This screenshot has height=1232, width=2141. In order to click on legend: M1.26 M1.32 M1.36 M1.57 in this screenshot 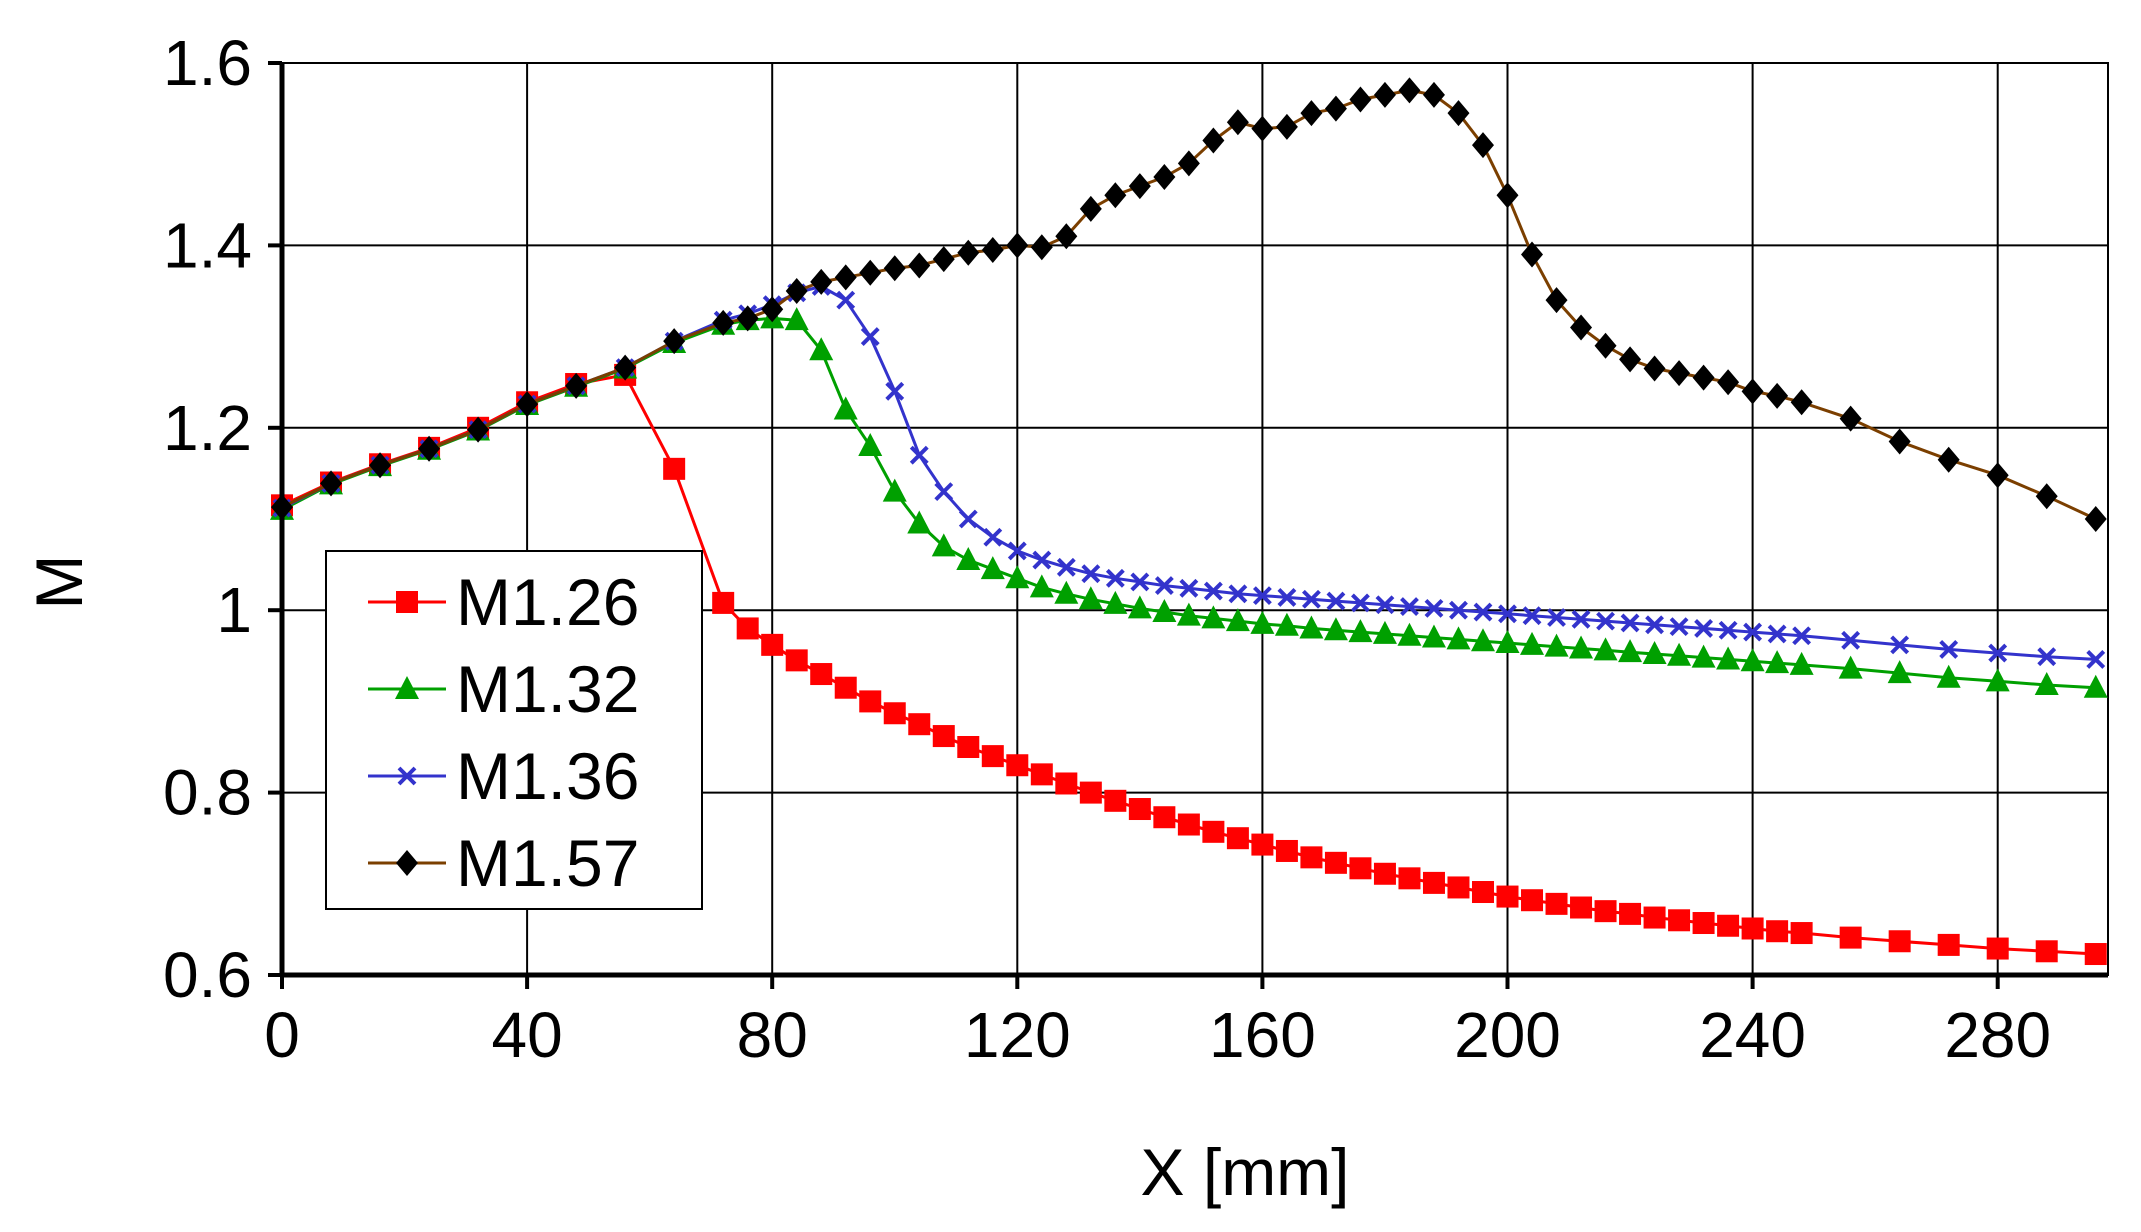, I will do `click(514, 730)`.